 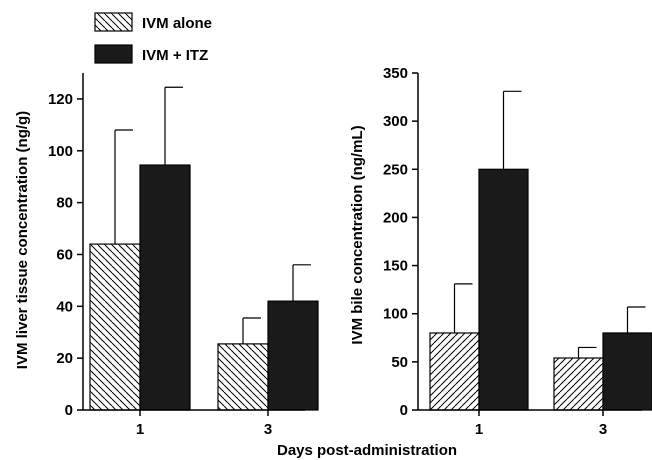 I want to click on liver-x-tick-label-1: 1, so click(x=140, y=429).